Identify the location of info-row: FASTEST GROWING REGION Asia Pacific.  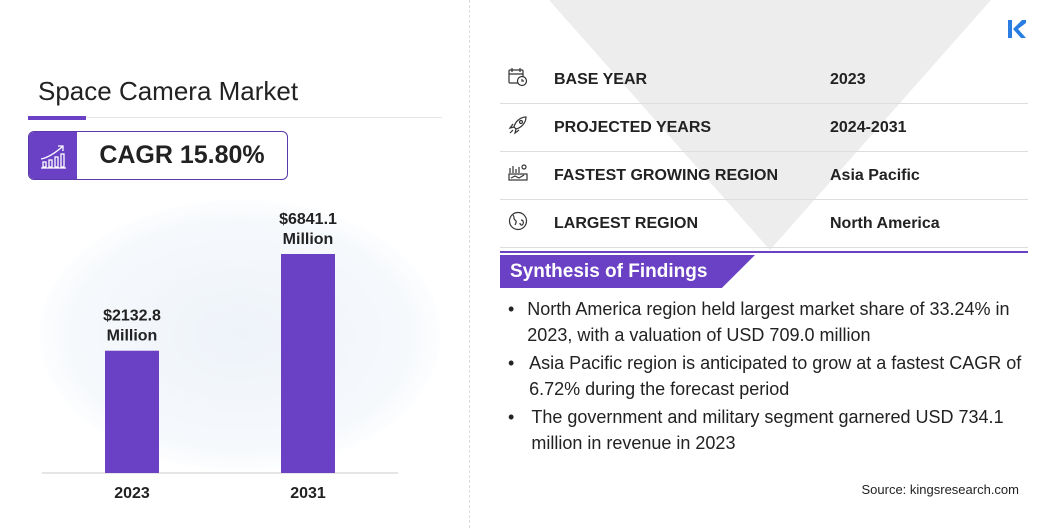
(764, 176).